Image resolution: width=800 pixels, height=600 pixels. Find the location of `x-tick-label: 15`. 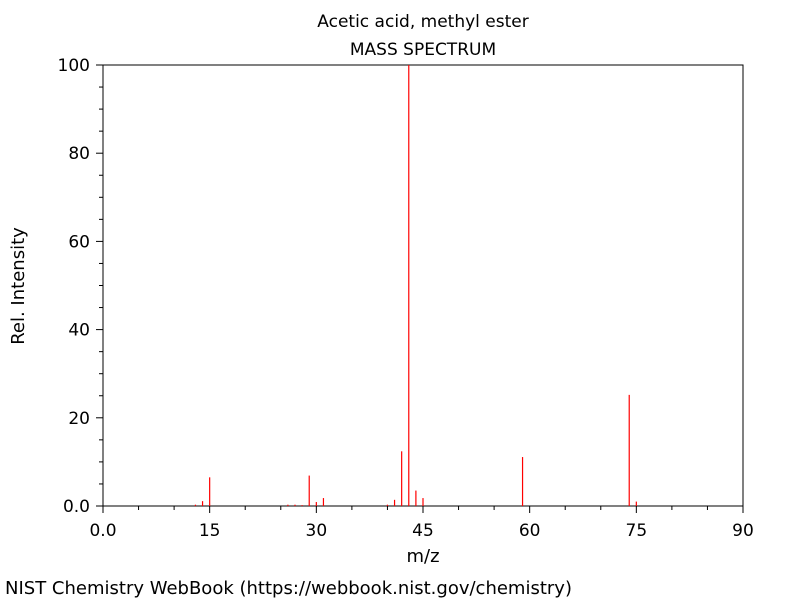

x-tick-label: 15 is located at coordinates (210, 531).